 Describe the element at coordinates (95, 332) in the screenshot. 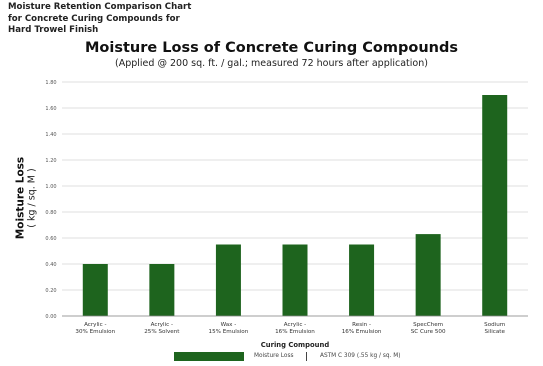

I see `category-label: 30% Emulsion` at that location.